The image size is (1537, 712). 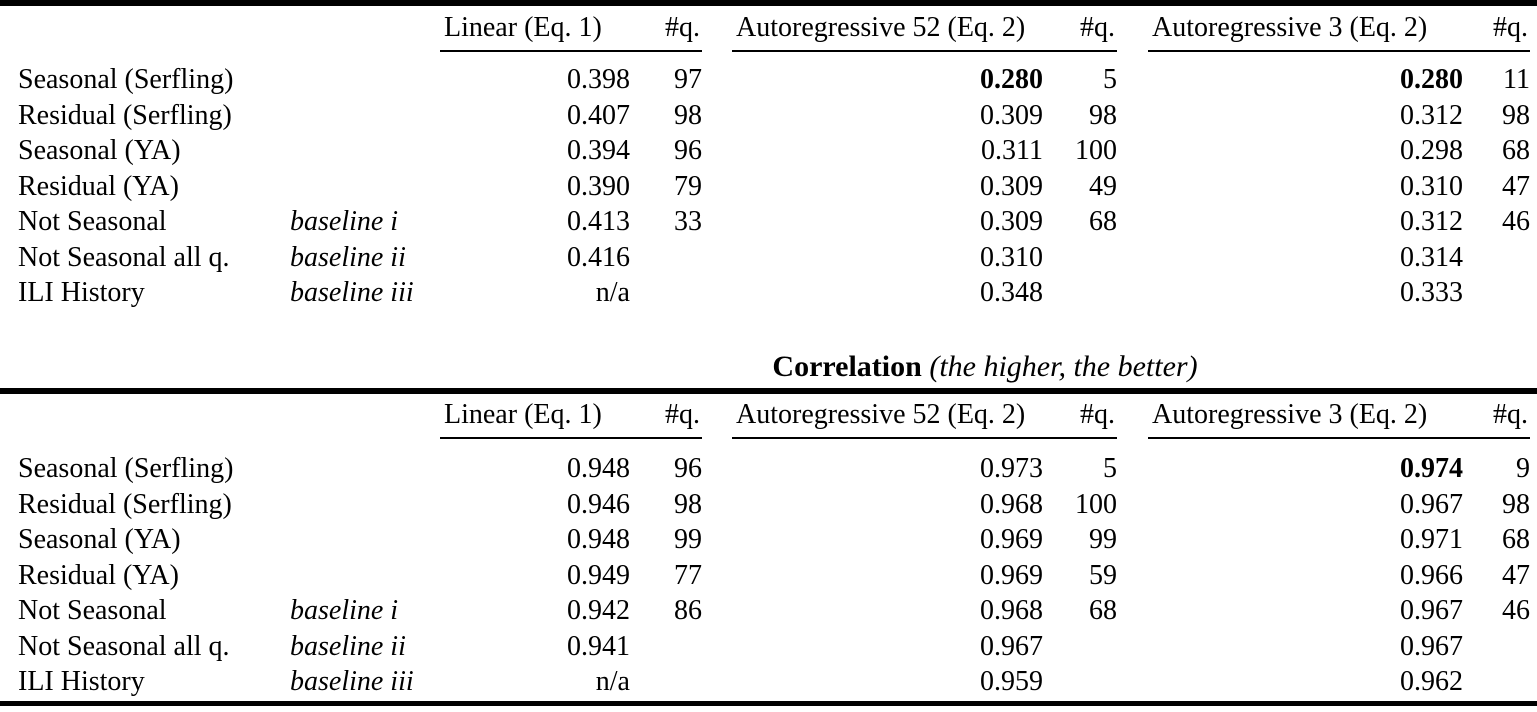 What do you see at coordinates (1516, 79) in the screenshot?
I see `qcount-autoregressive-3: 11` at bounding box center [1516, 79].